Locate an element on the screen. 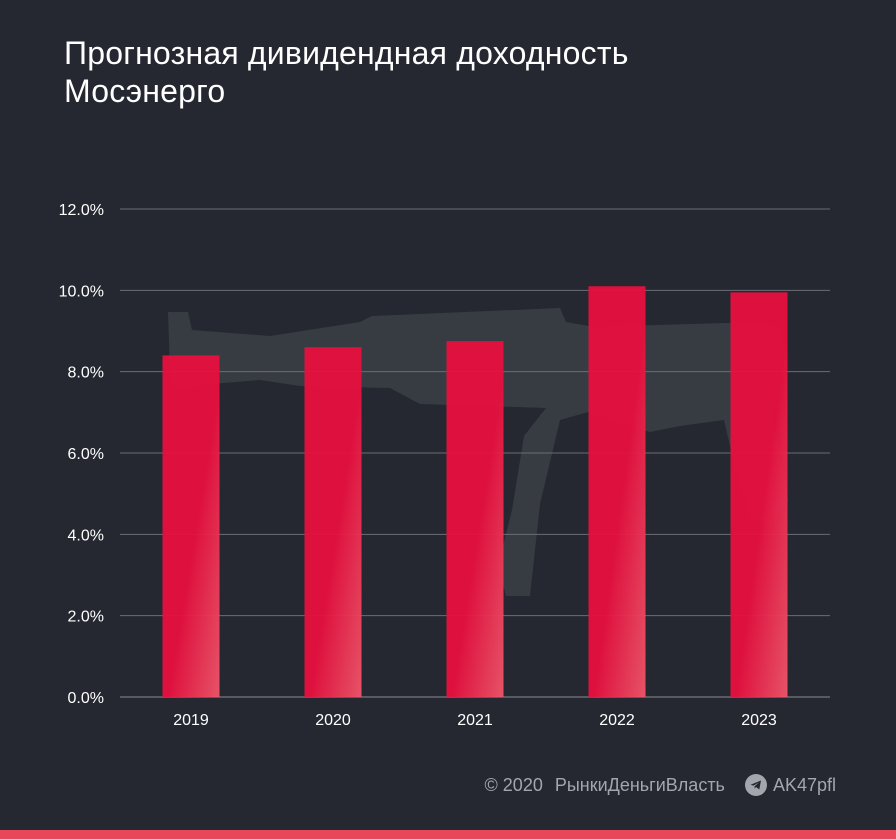  bar-2019 is located at coordinates (191, 526).